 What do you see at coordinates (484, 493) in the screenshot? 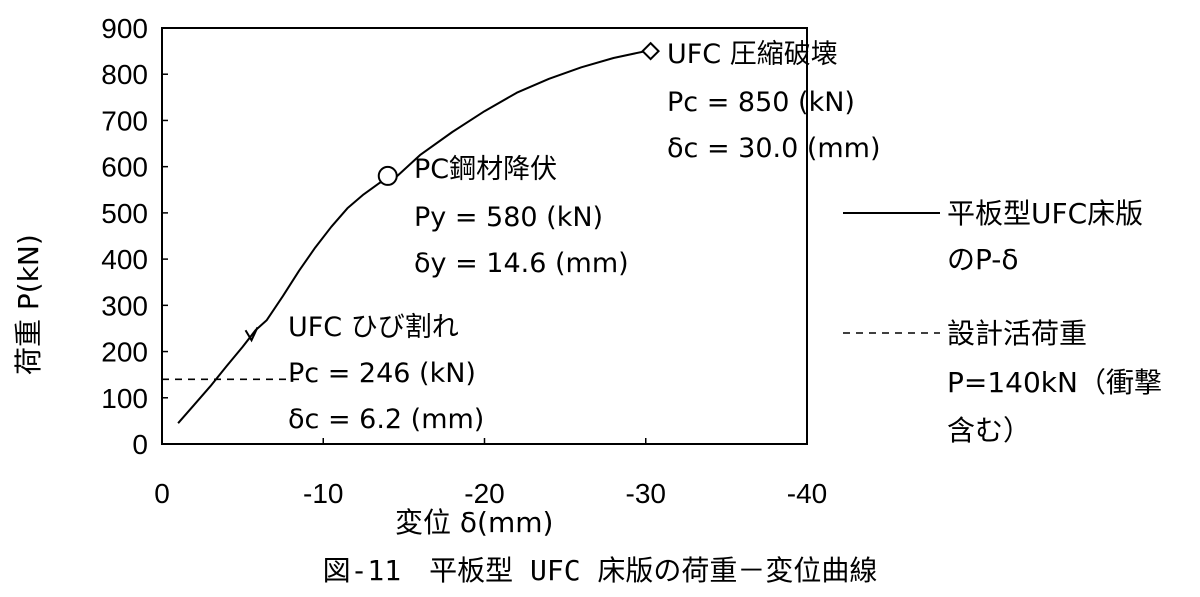
I see `x-tick-label: -20` at bounding box center [484, 493].